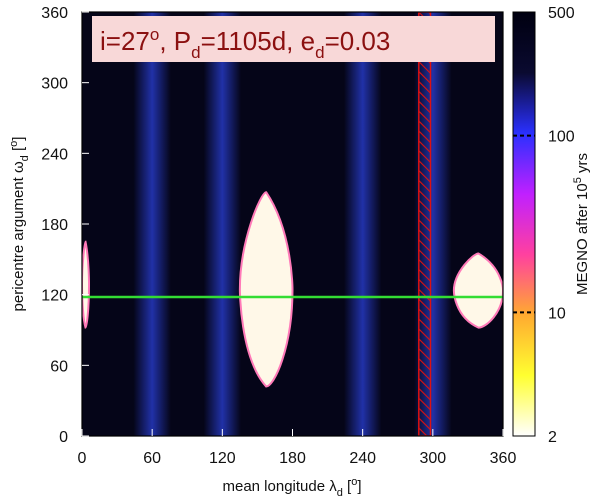 The width and height of the screenshot is (596, 497). I want to click on y-tick-label: 360, so click(54, 13).